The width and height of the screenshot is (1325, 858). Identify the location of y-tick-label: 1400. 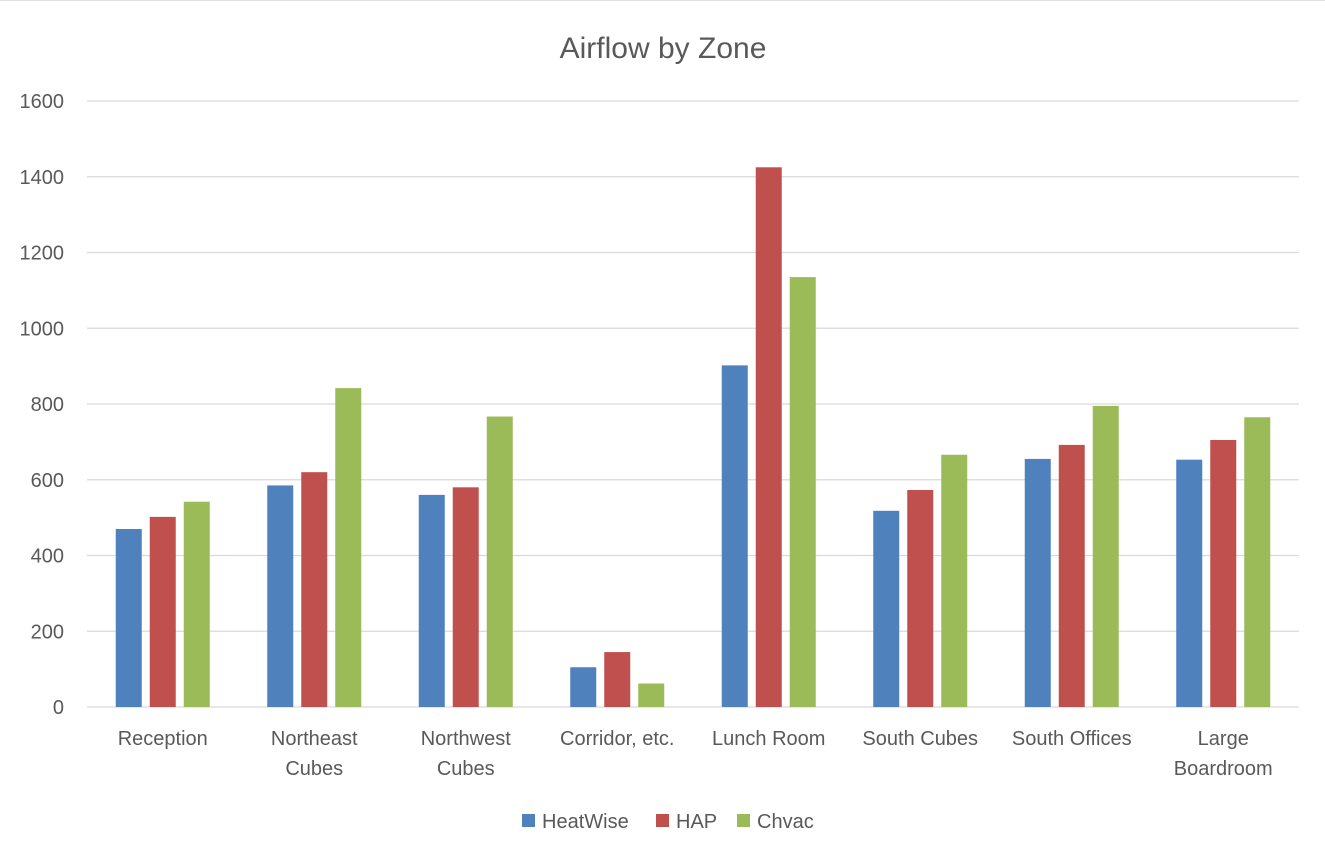
(42, 178).